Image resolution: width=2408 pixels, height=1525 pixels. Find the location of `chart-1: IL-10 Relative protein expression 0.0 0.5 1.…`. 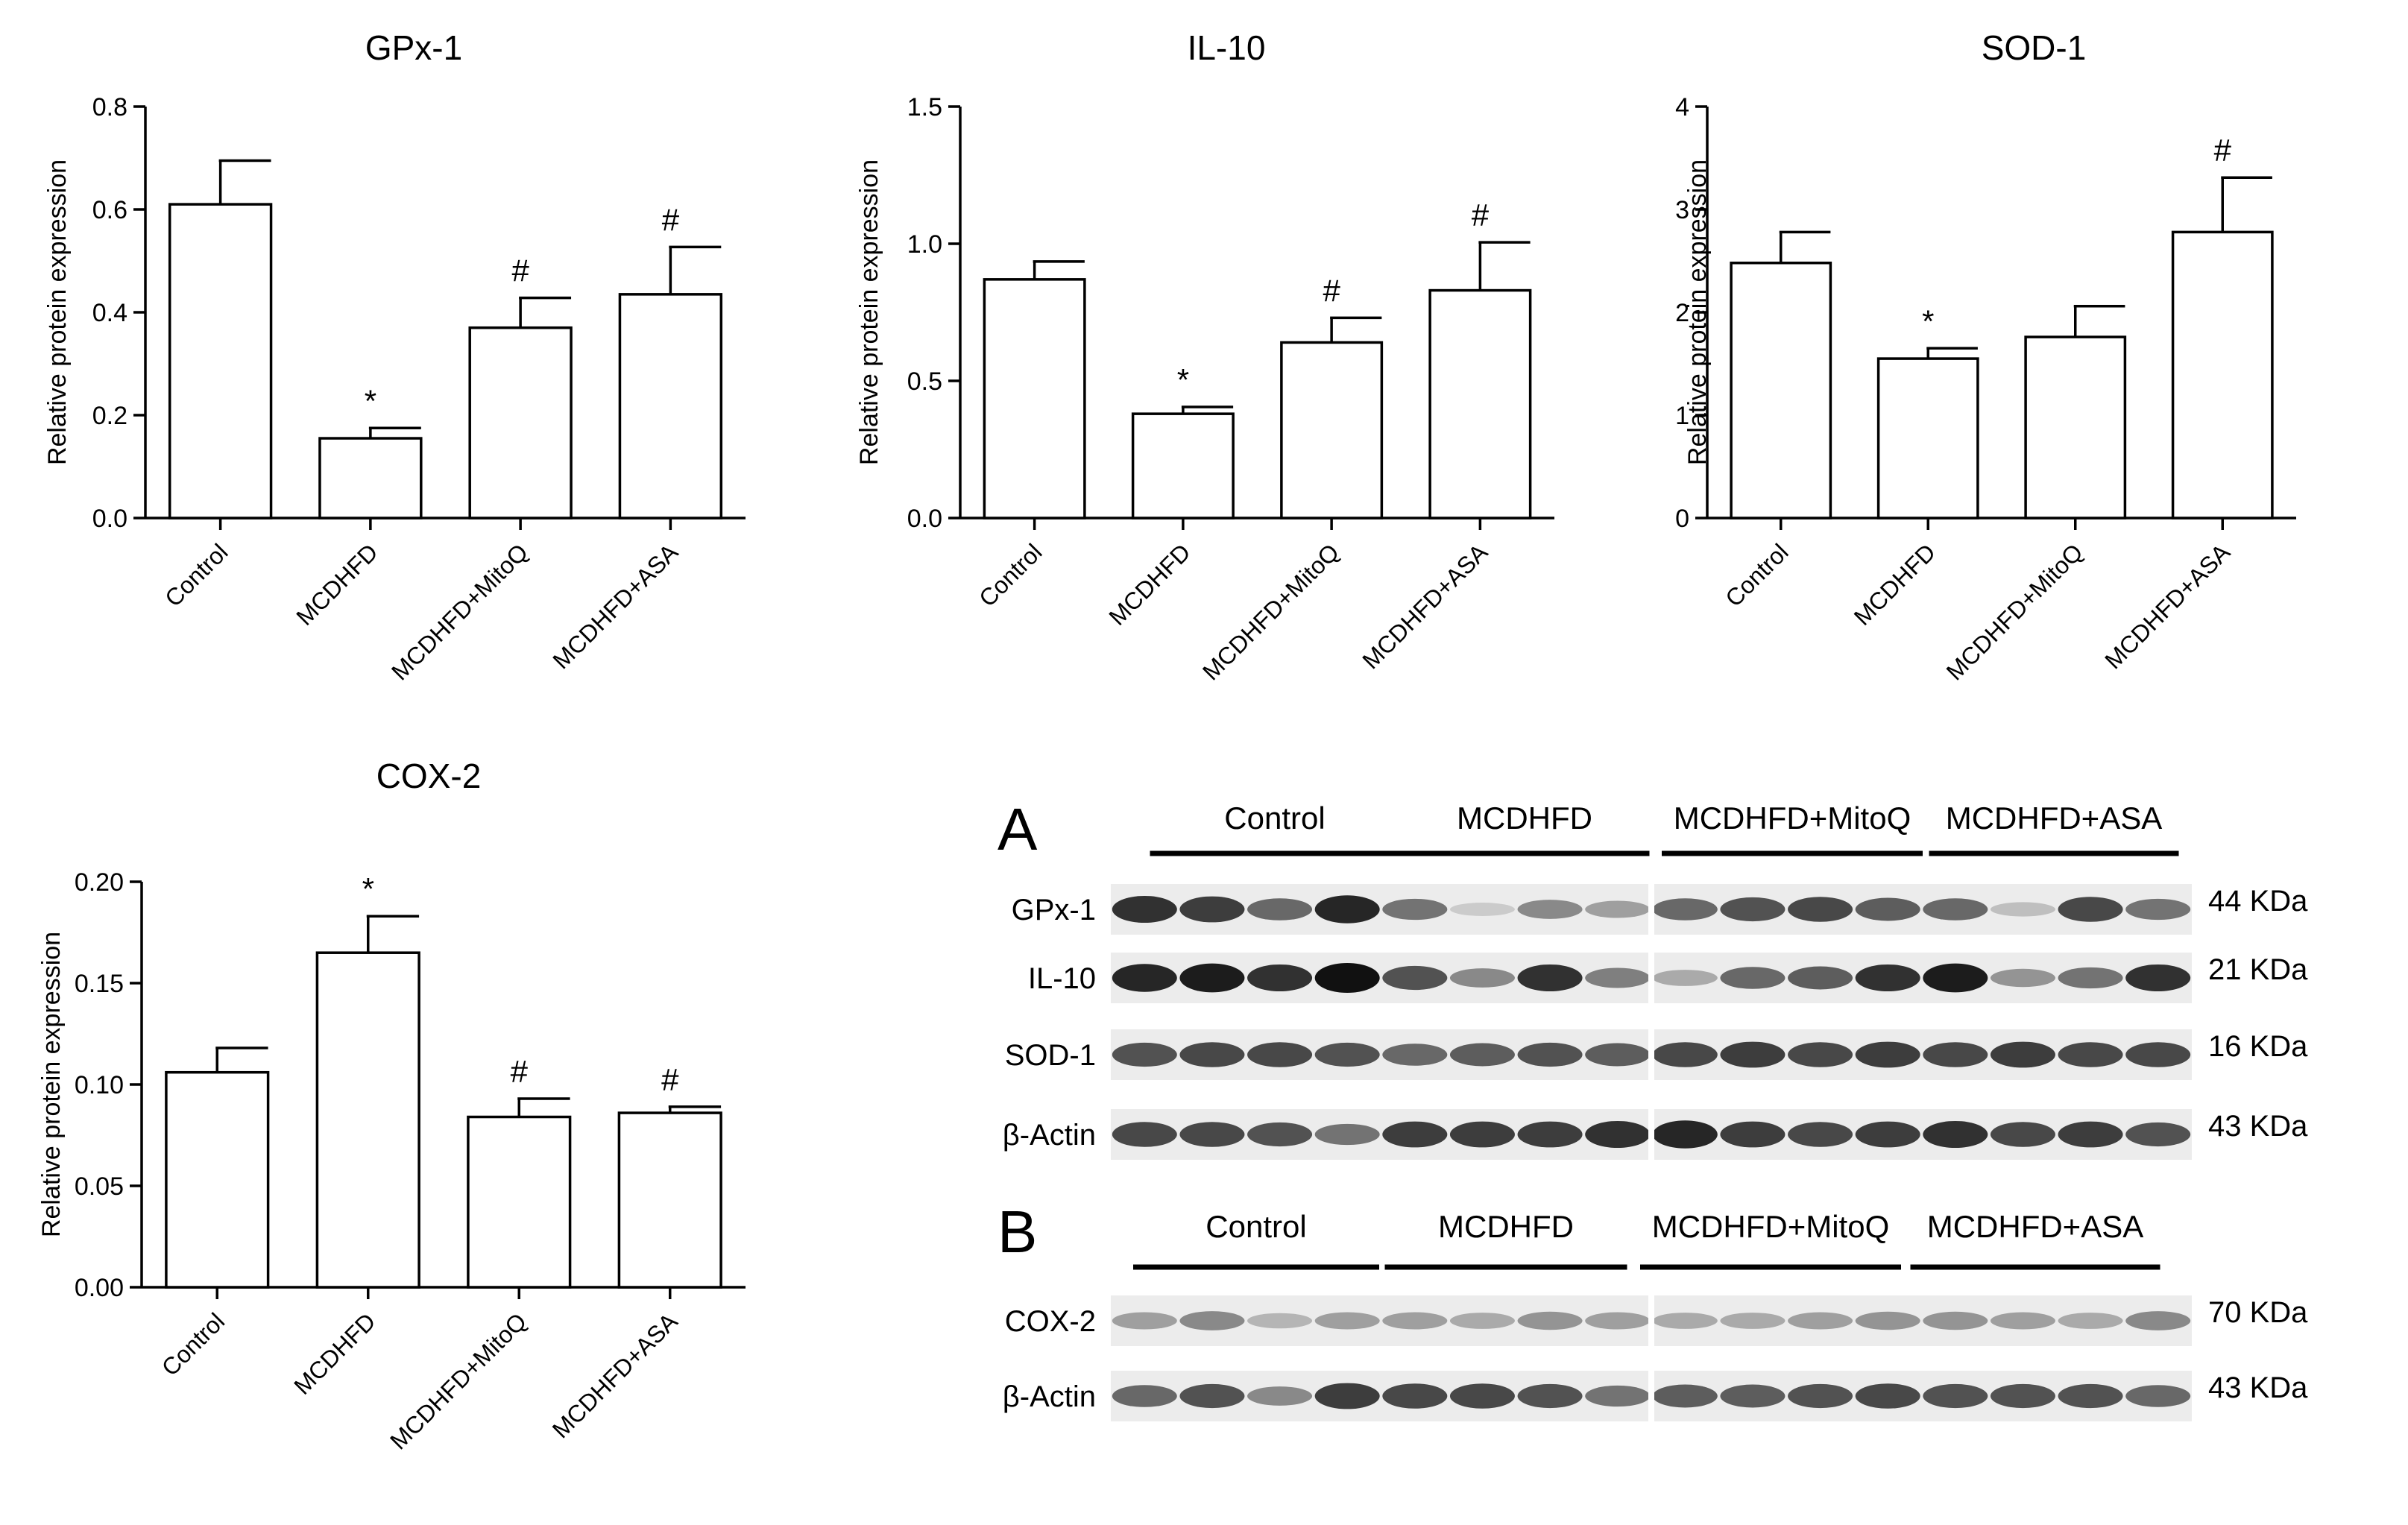

chart-1: IL-10 Relative protein expression 0.0 0.5 1.… is located at coordinates (1204, 357).